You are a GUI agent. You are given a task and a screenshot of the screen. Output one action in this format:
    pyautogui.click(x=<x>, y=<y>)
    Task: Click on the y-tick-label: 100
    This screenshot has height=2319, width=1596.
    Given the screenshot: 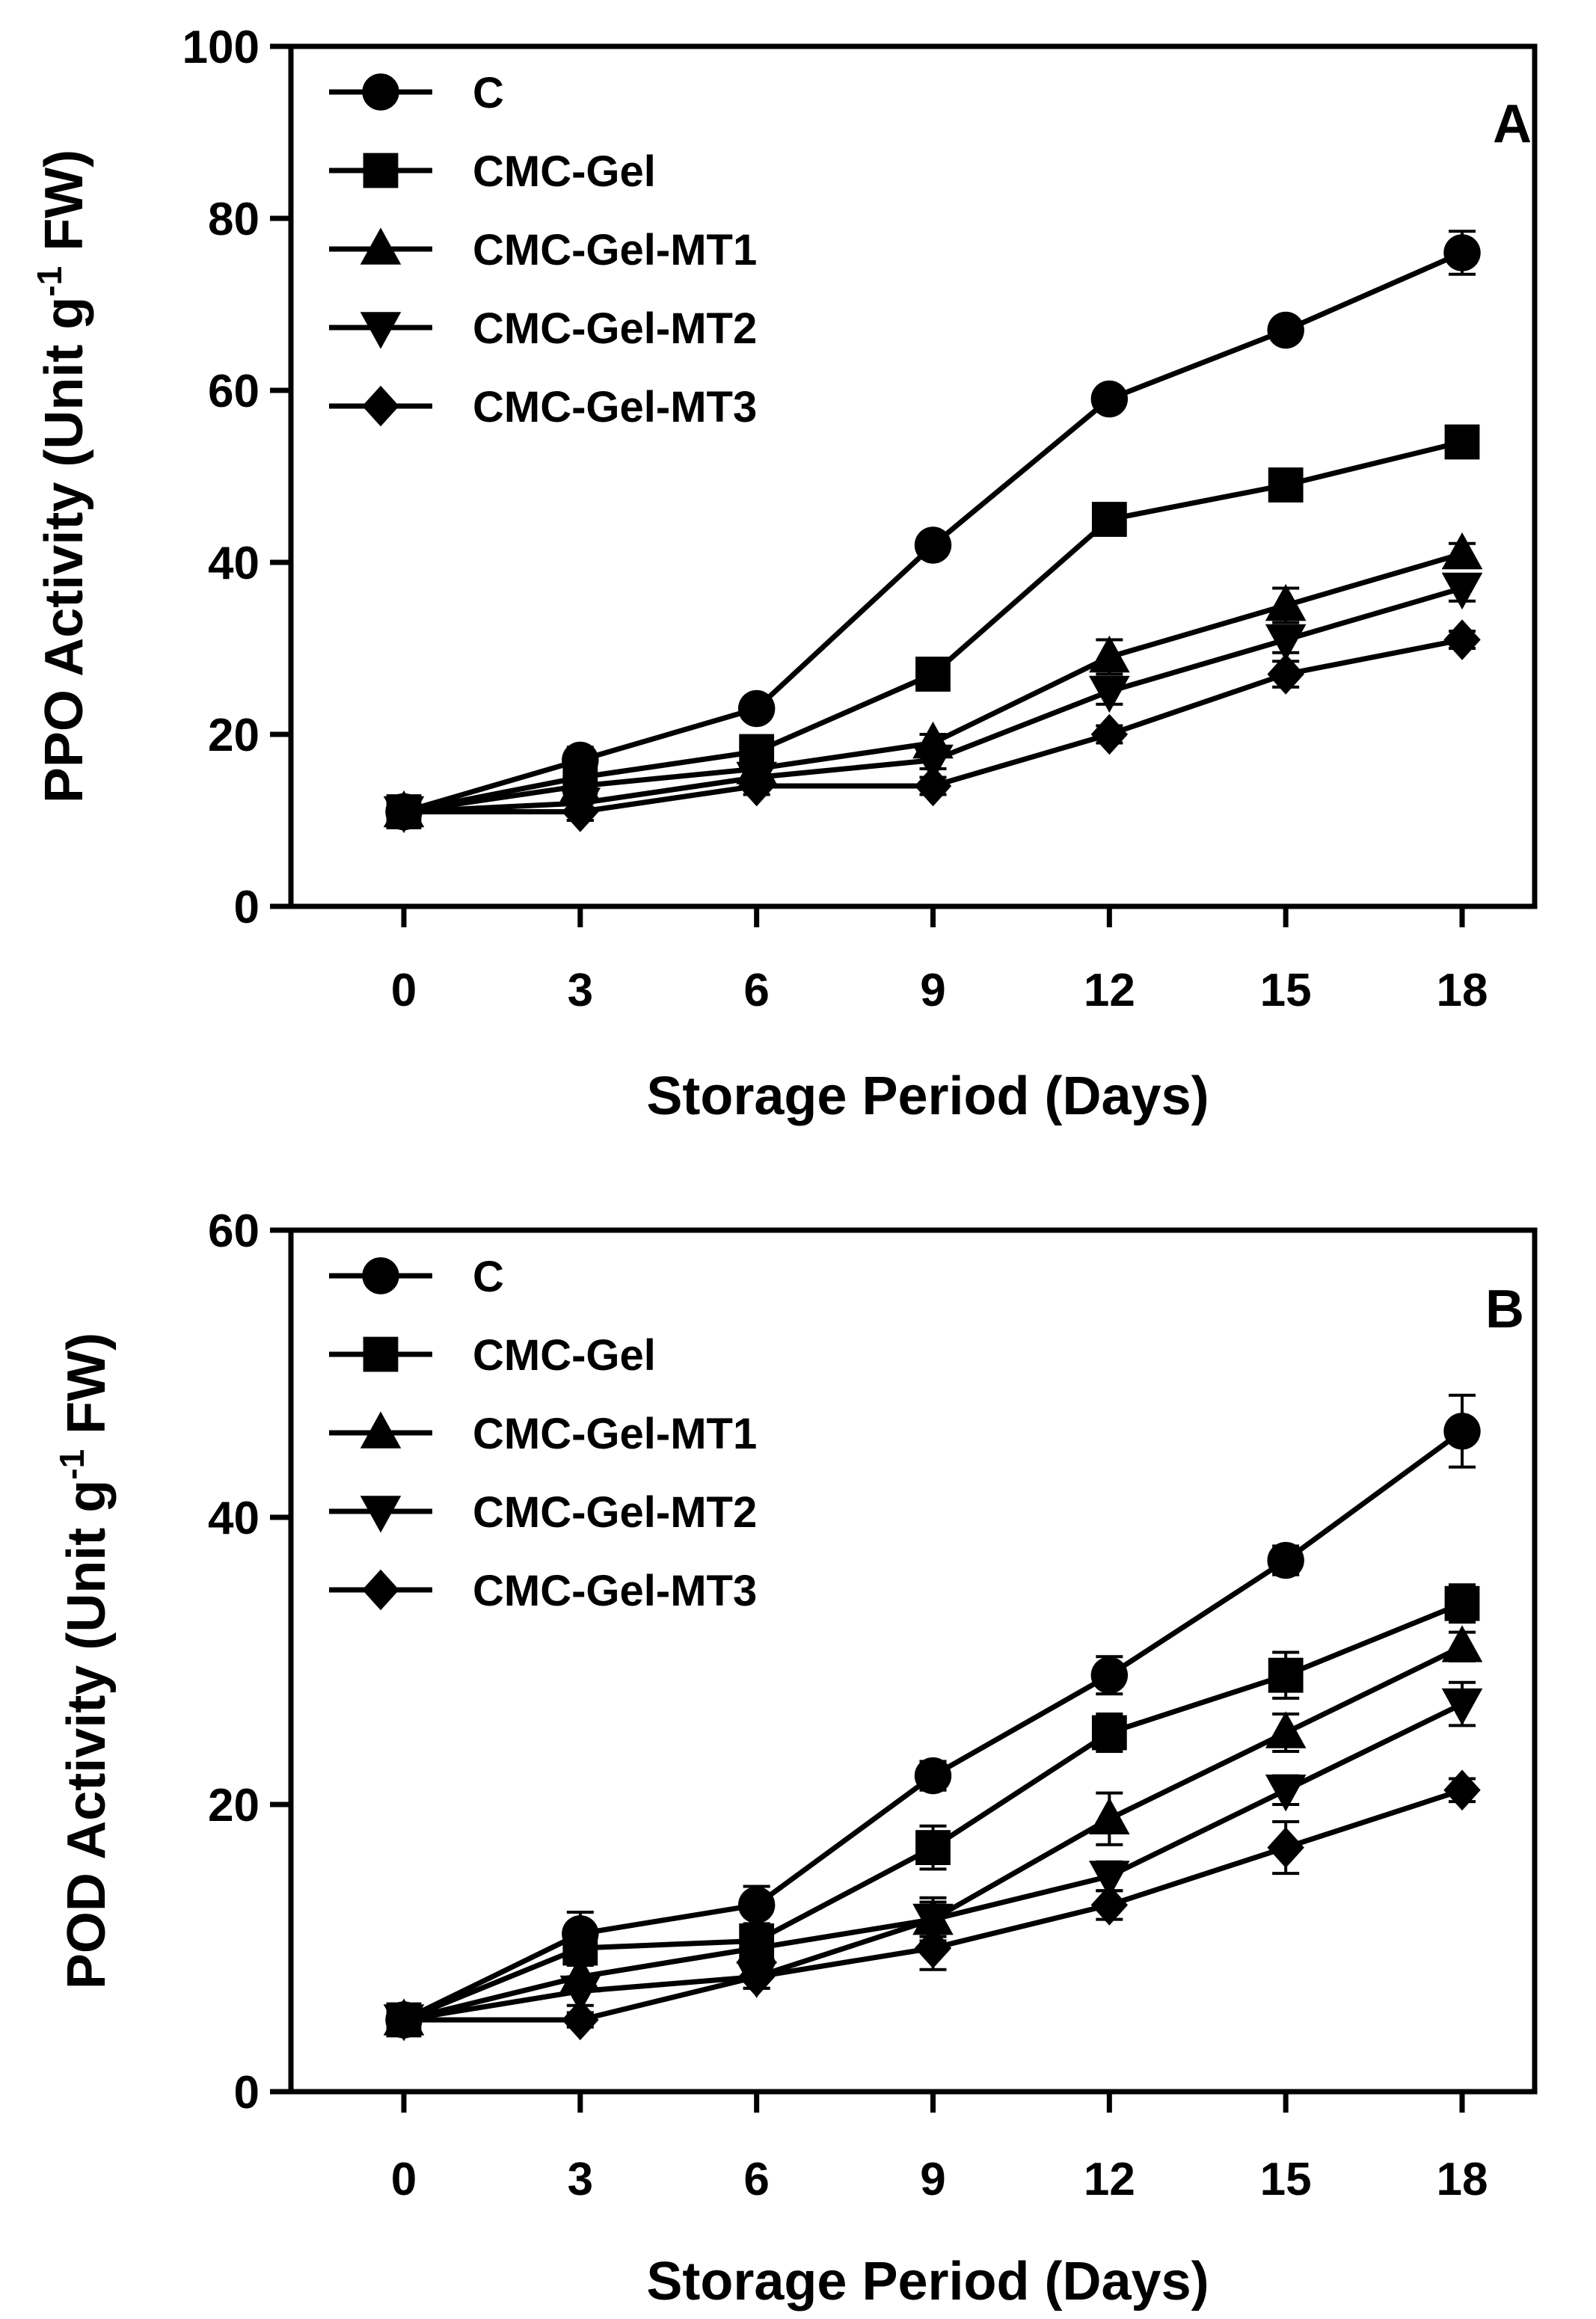 What is the action you would take?
    pyautogui.click(x=221, y=48)
    